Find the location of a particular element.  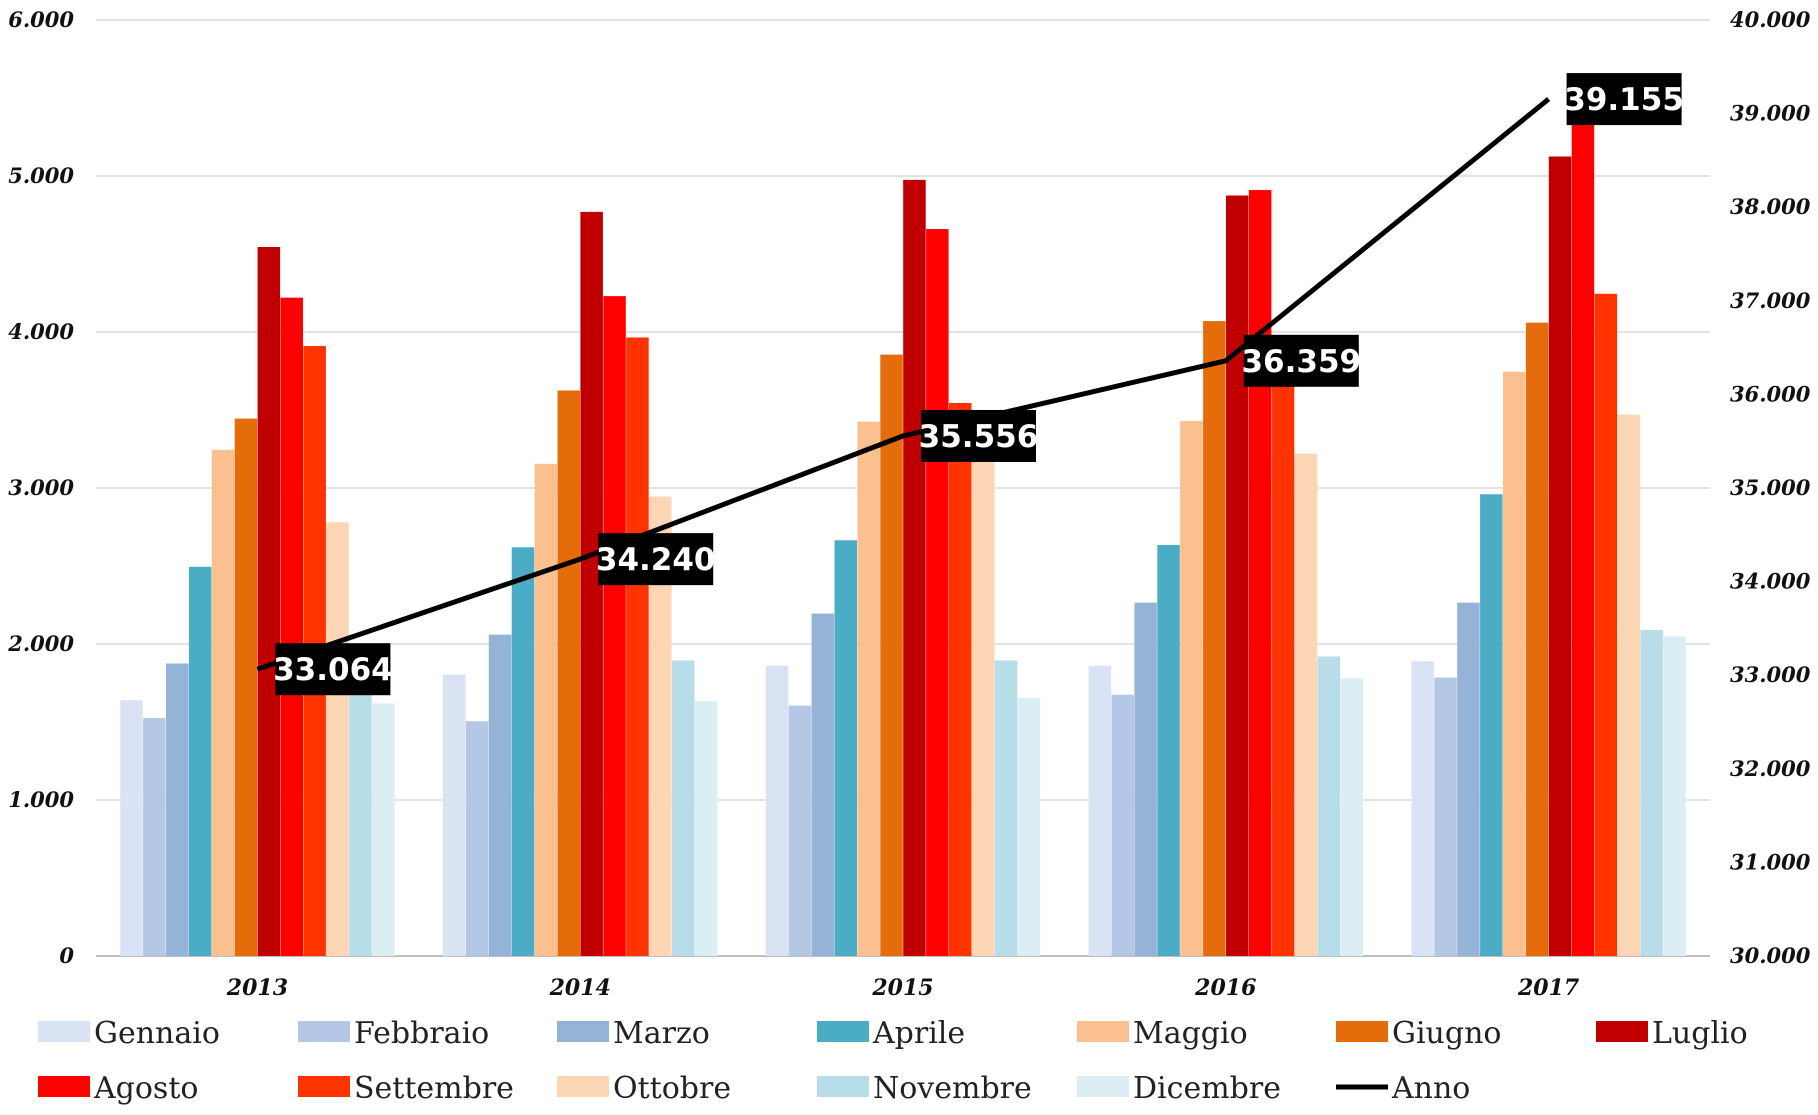

bar-marzo-2014 is located at coordinates (500, 795).